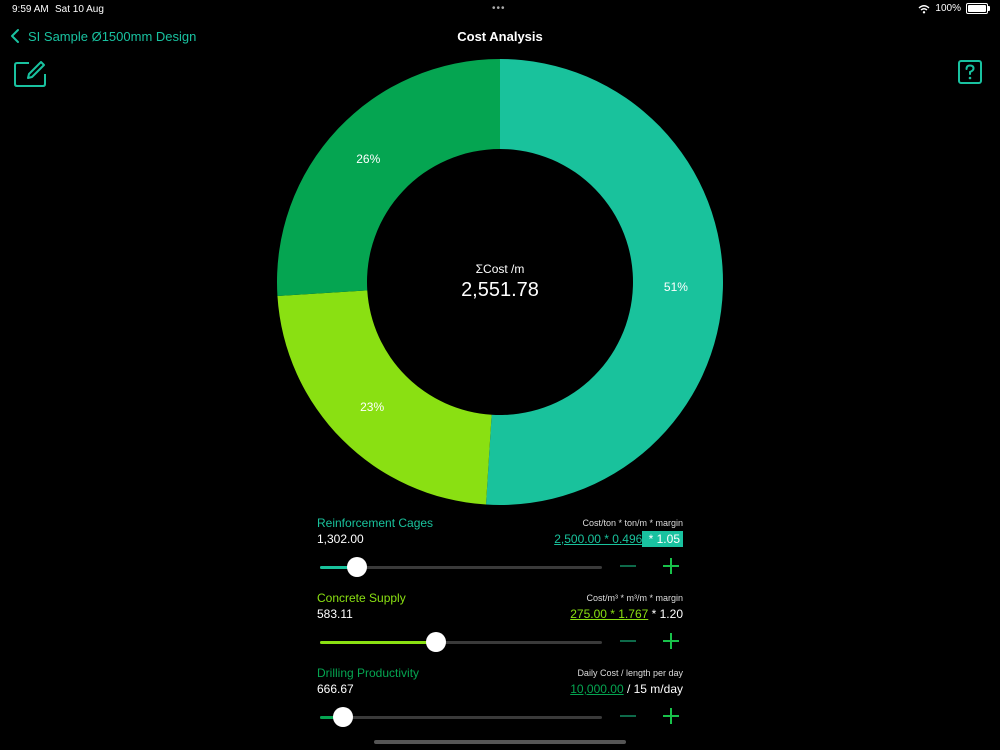  Describe the element at coordinates (632, 523) in the screenshot. I see `row-formula: Cost/ton * ton/m * margin` at that location.